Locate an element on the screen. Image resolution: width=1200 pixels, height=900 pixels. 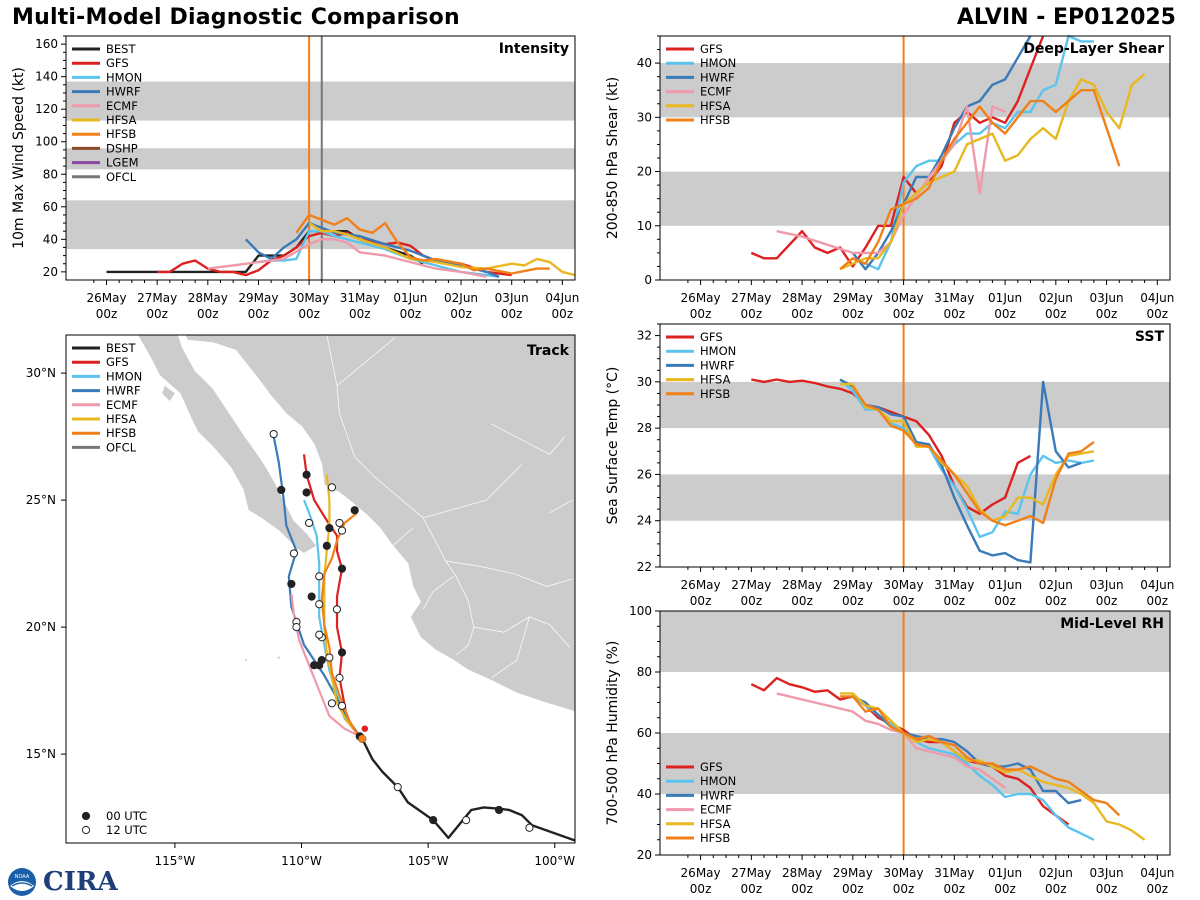
intensity-y-tick-label: 140 is located at coordinates (46, 77).